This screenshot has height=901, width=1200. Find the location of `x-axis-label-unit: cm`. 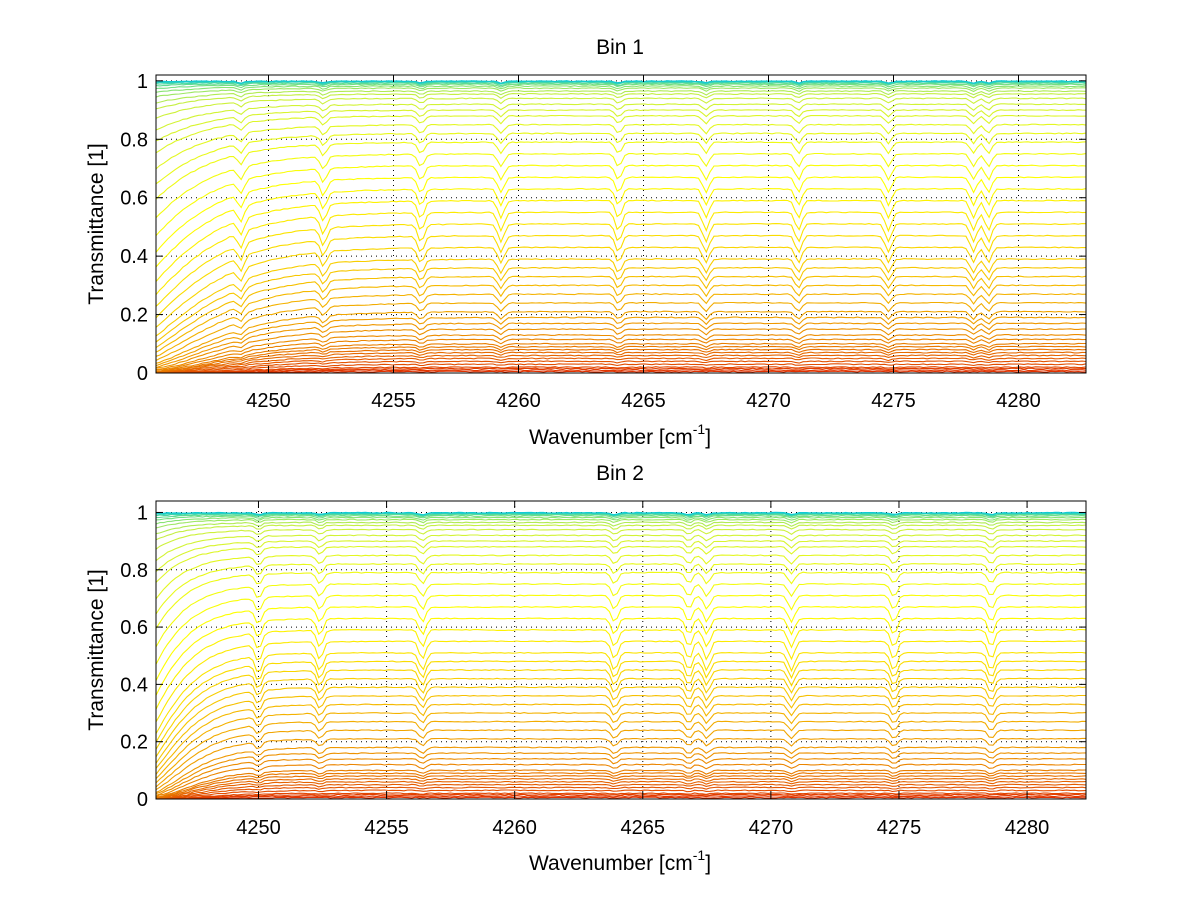

x-axis-label-unit: cm is located at coordinates (679, 863).